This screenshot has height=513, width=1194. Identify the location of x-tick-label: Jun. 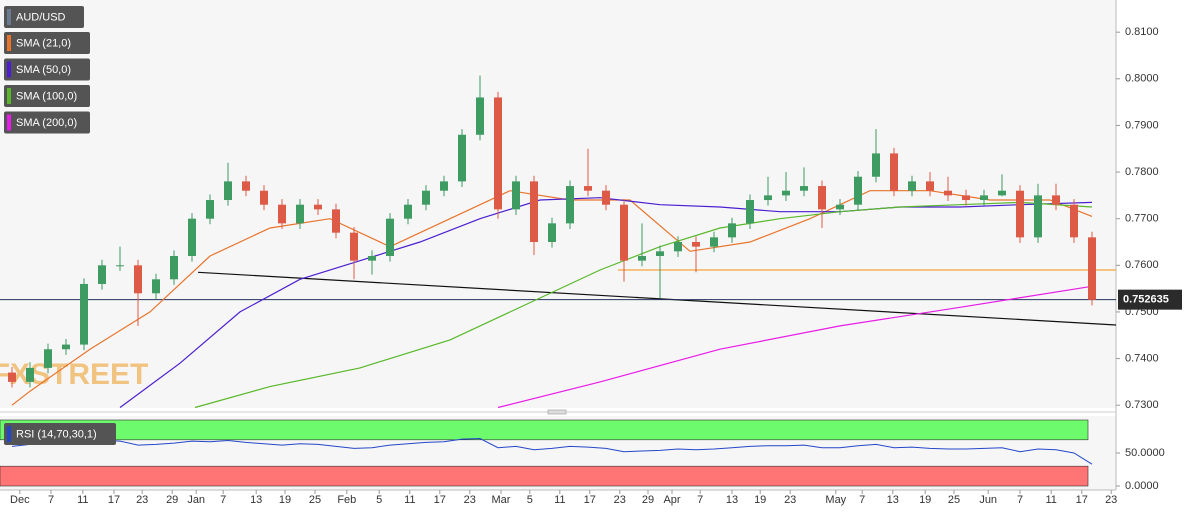
(988, 500).